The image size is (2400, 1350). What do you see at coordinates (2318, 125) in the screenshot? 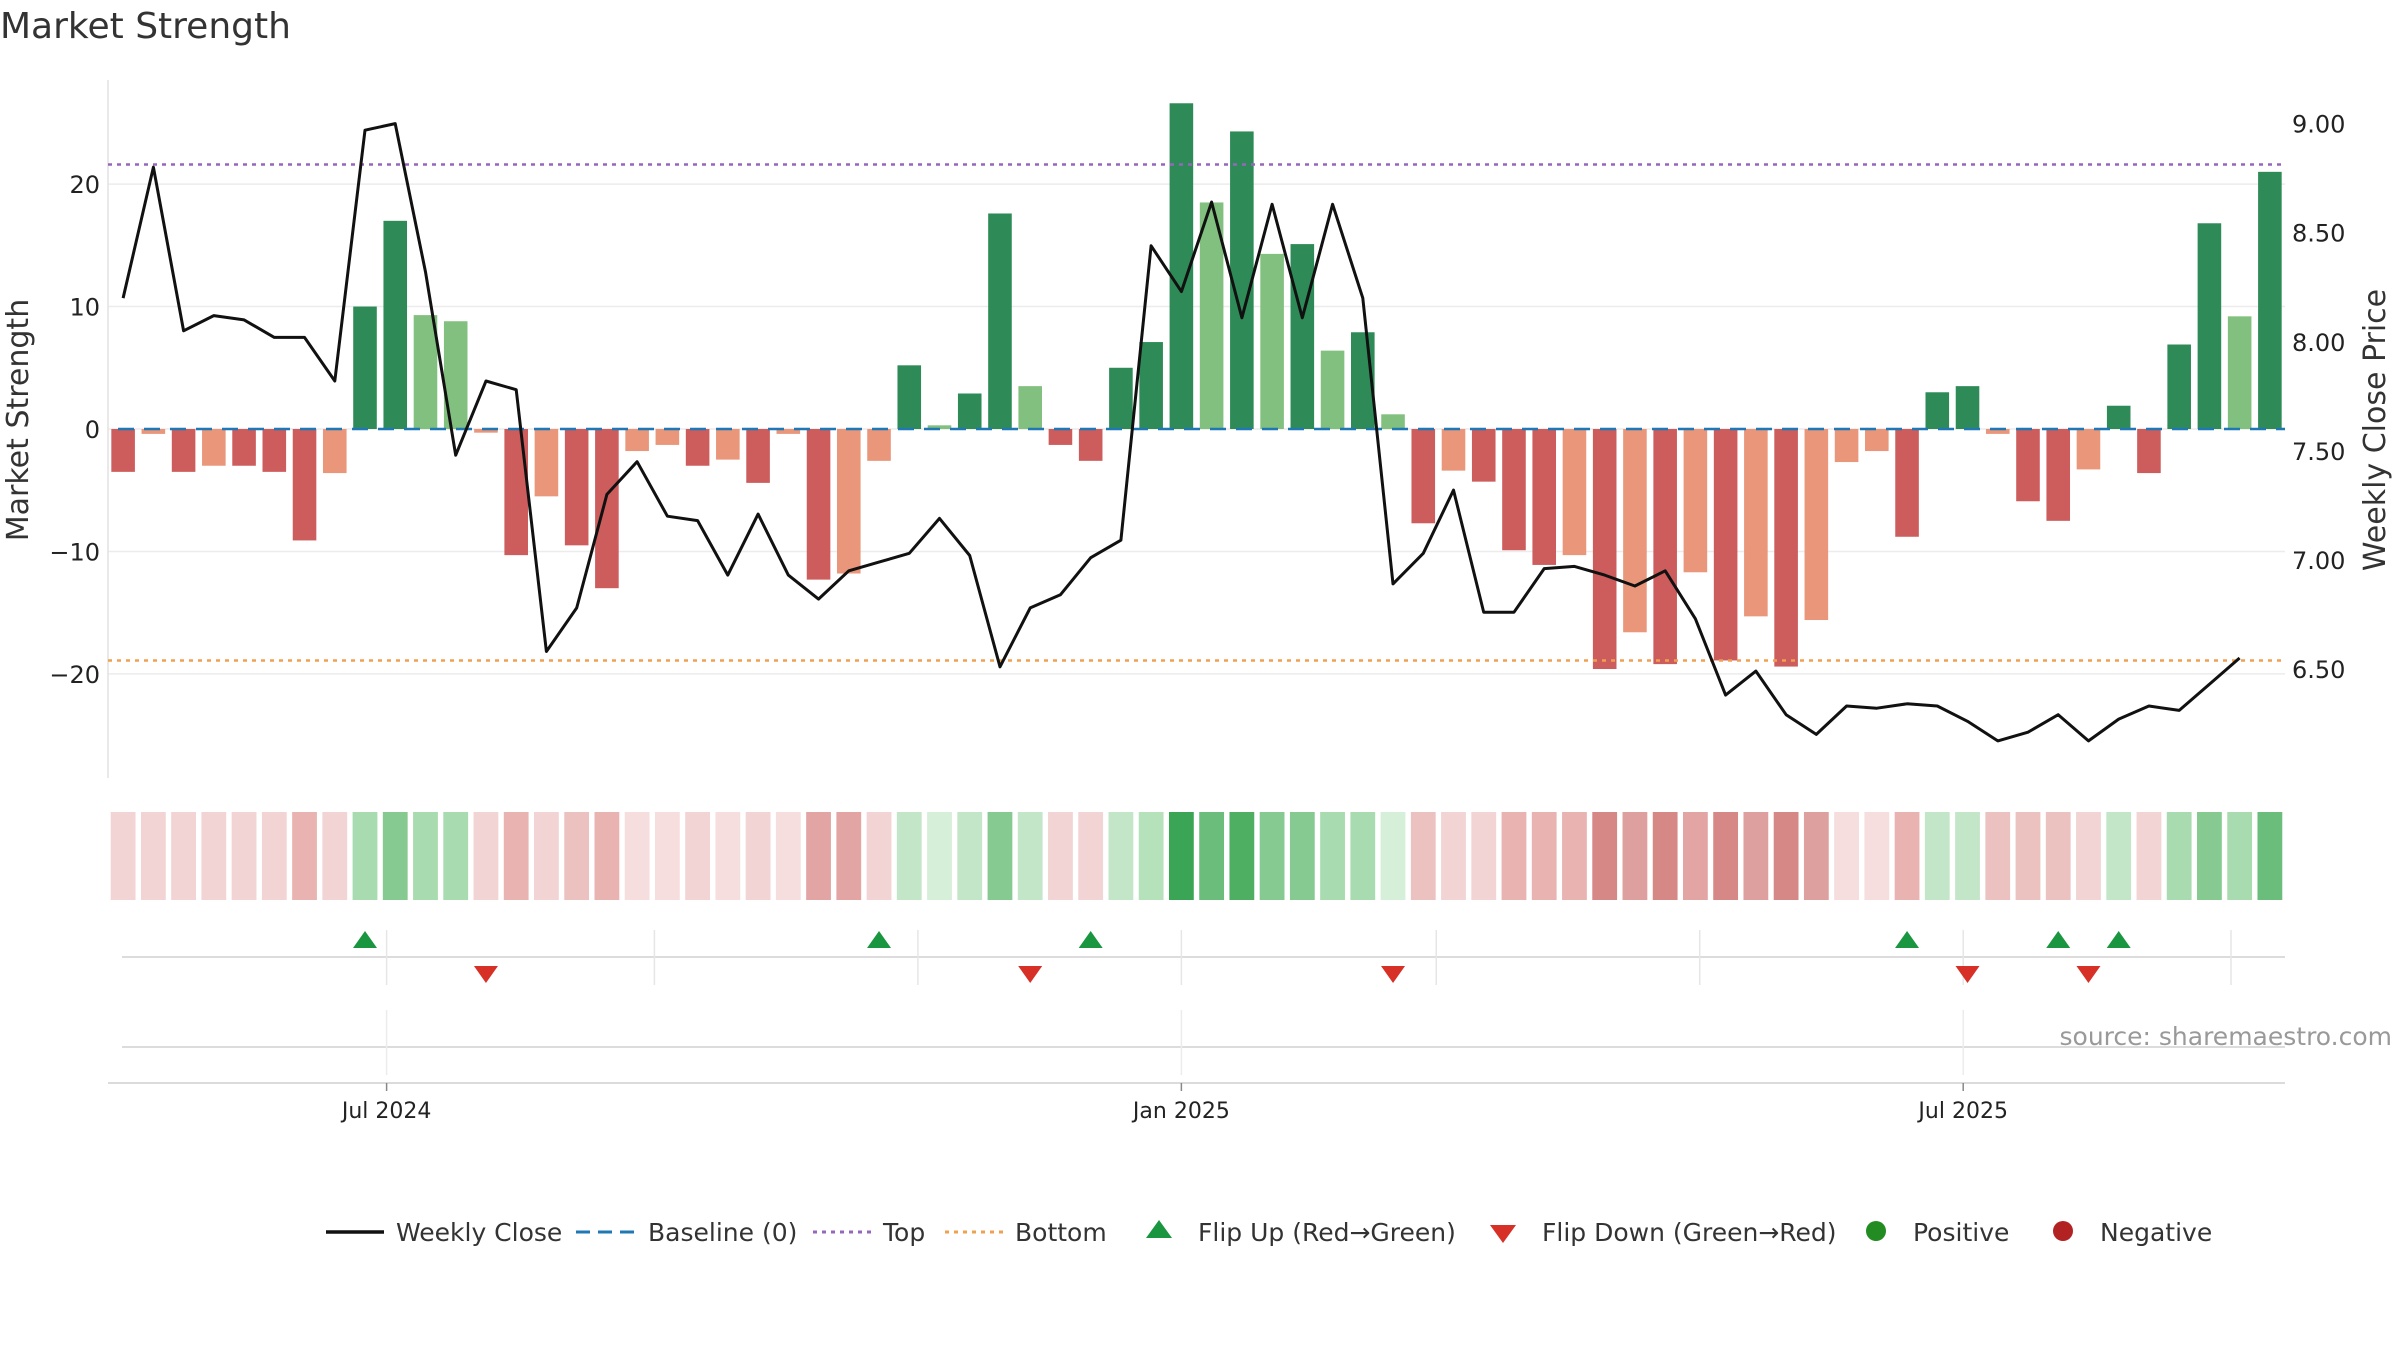
I see `y-tick-right: 9.00` at bounding box center [2318, 125].